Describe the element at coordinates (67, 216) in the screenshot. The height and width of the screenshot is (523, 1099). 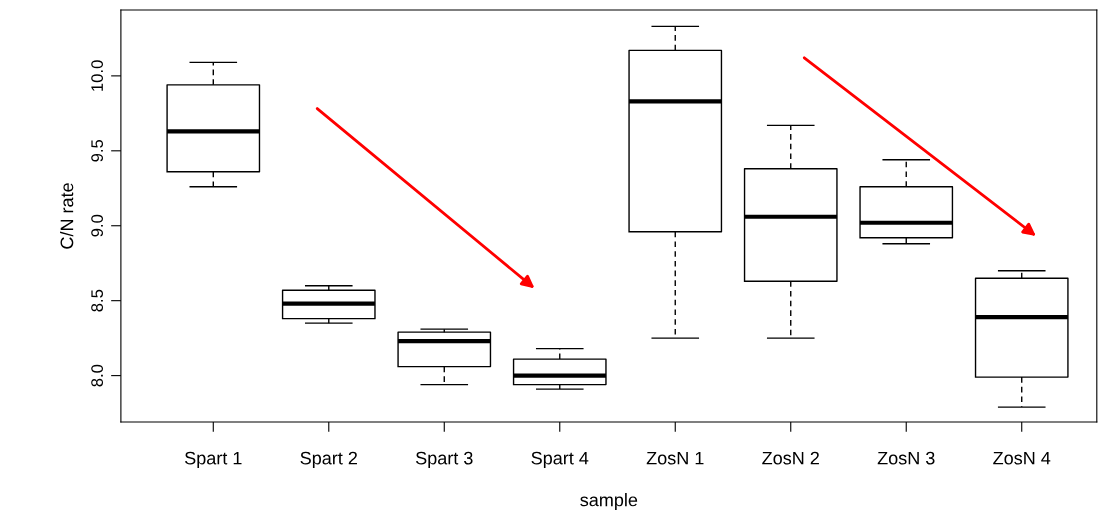
I see `y-axis-title: C/N rate` at that location.